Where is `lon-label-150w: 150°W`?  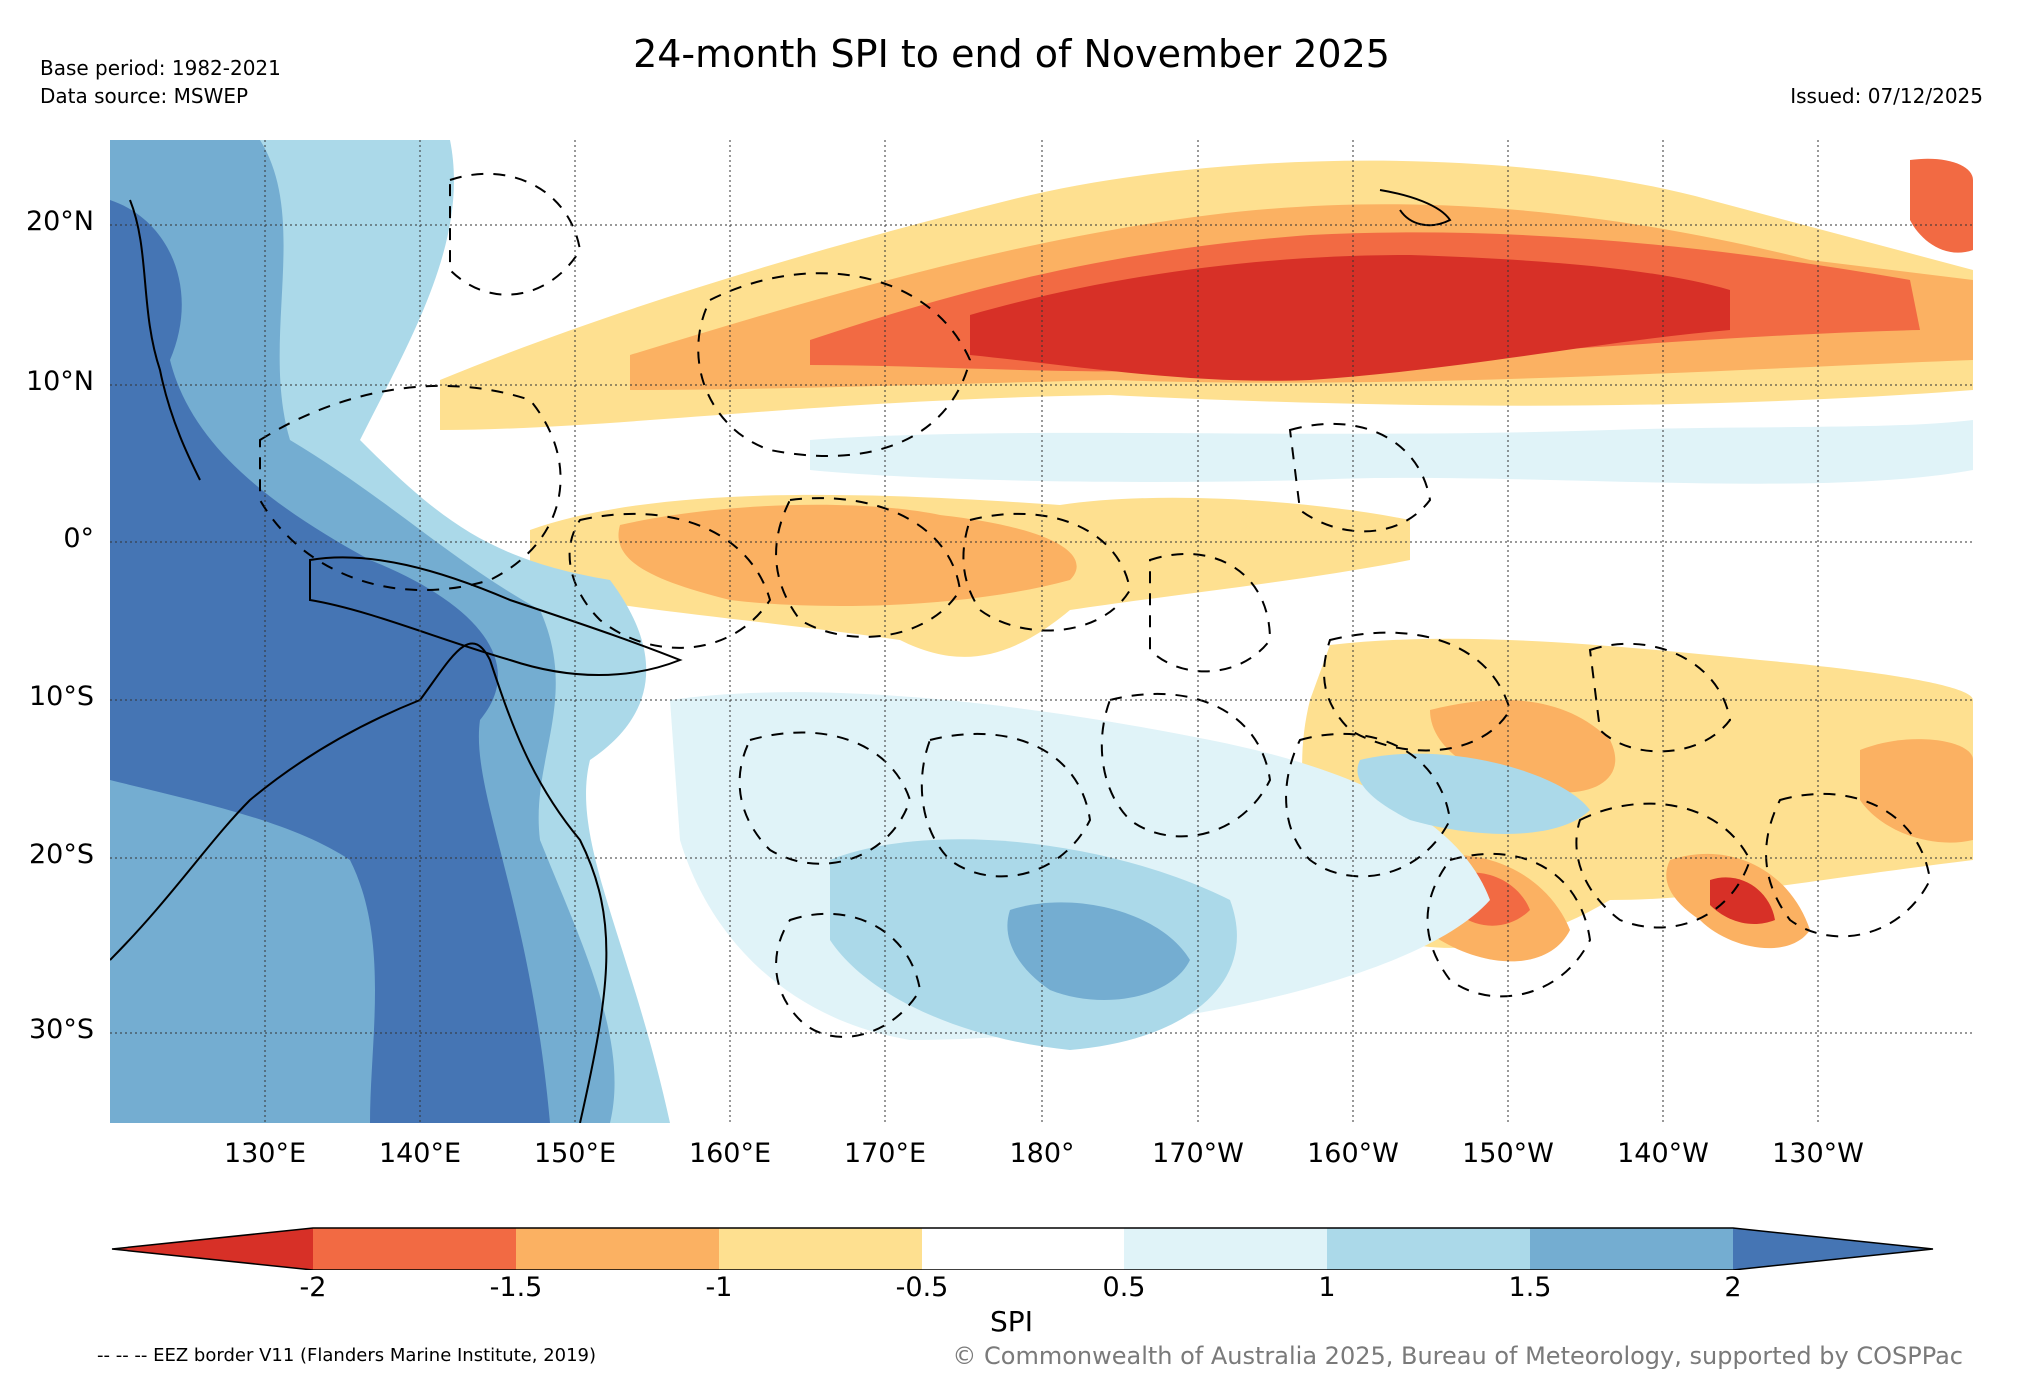
lon-label-150w: 150°W is located at coordinates (1508, 1153).